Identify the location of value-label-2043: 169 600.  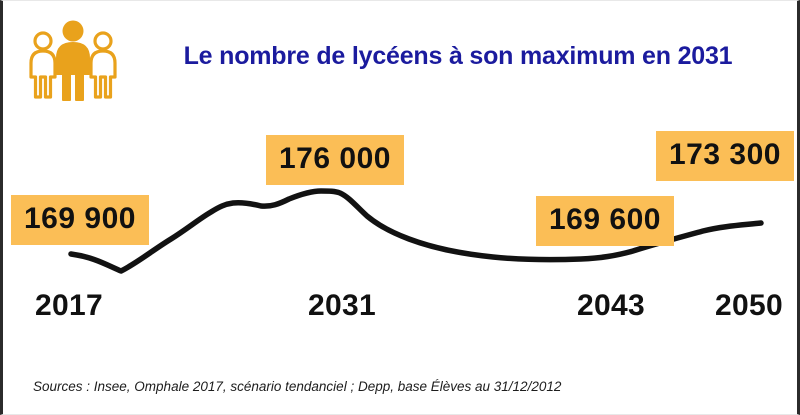
(605, 221).